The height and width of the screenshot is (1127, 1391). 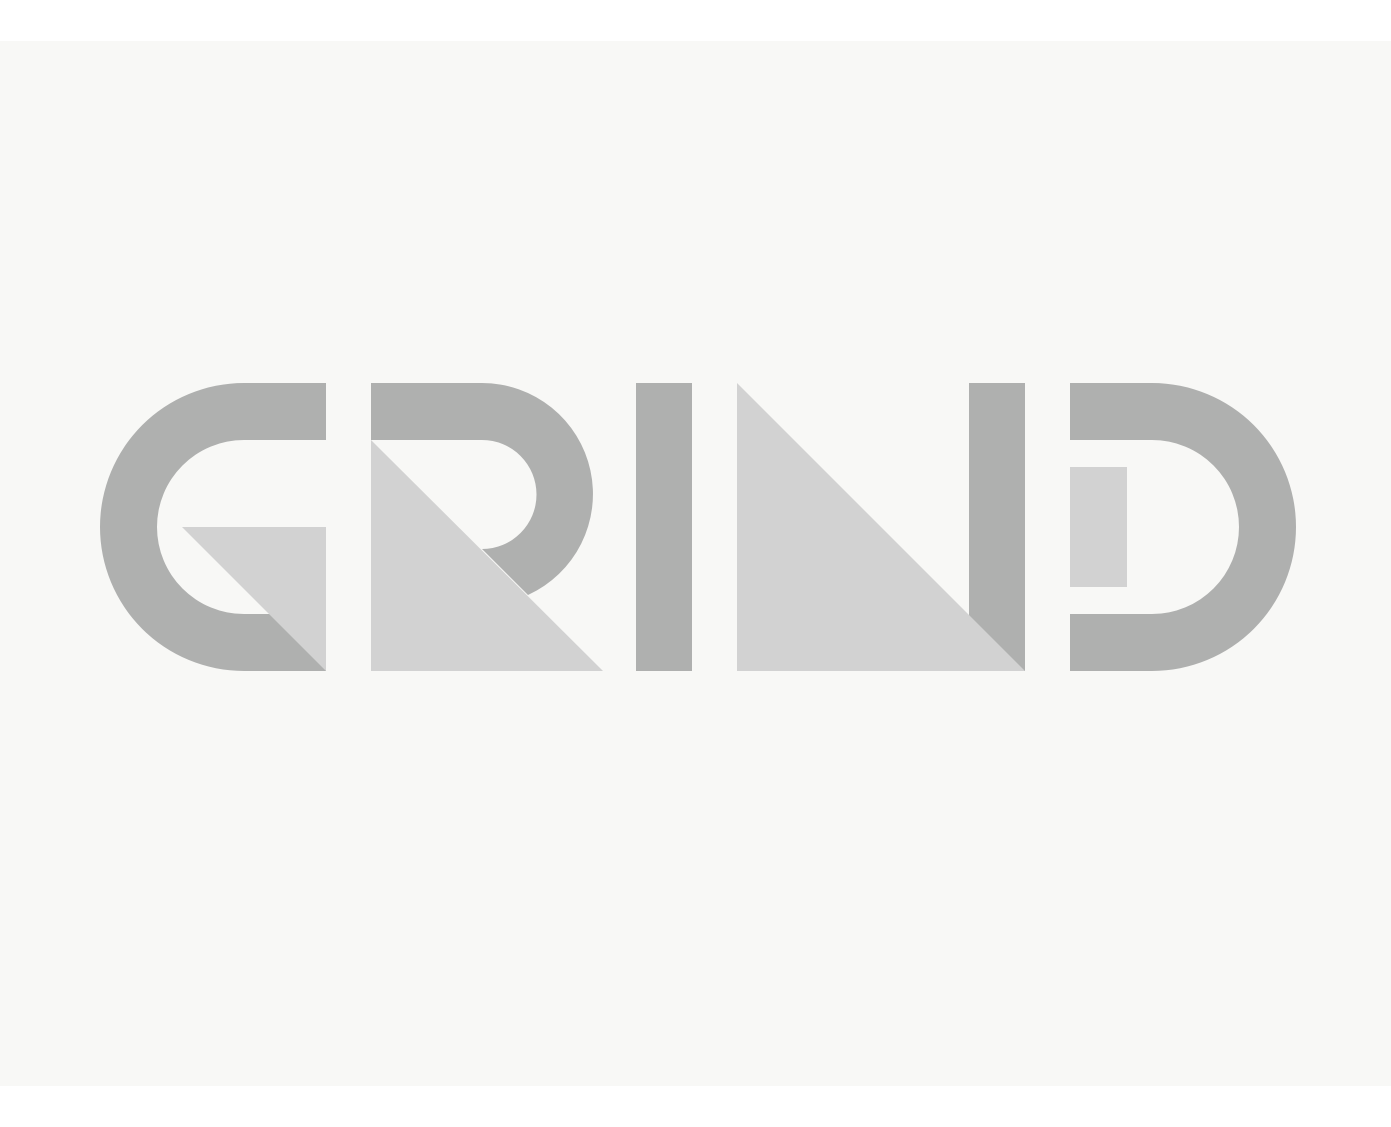 I want to click on letter-n, so click(x=881, y=527).